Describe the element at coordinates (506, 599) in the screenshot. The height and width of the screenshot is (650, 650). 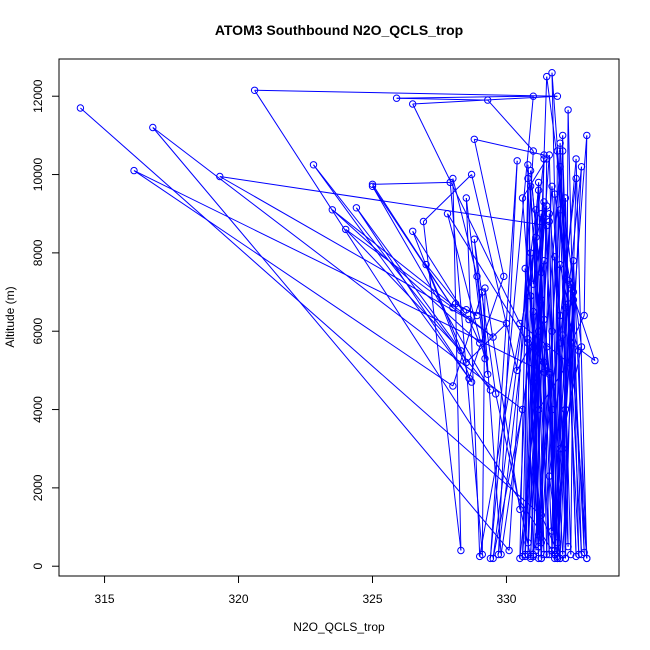
I see `x-tick-label: 330` at that location.